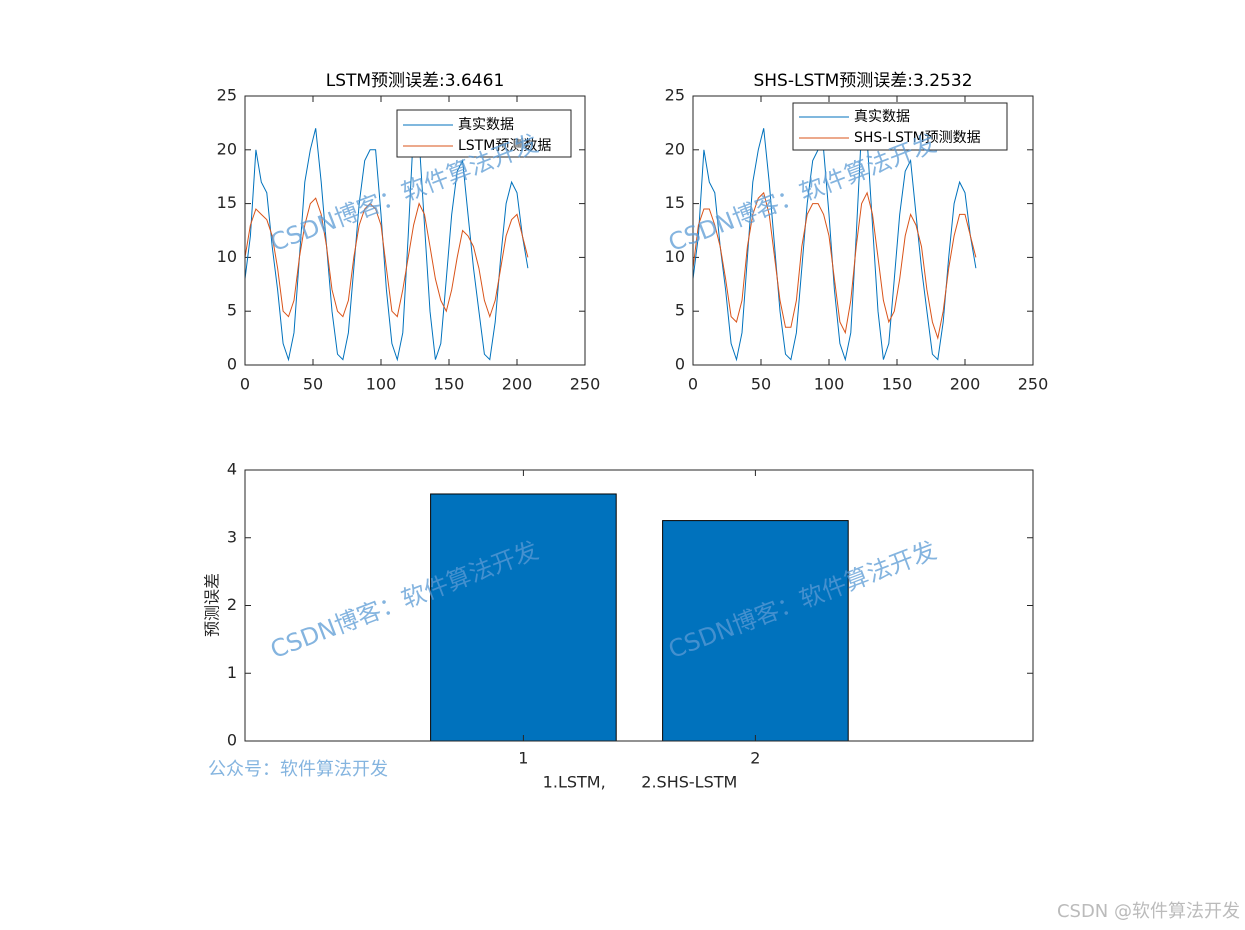 The height and width of the screenshot is (930, 1245). What do you see at coordinates (232, 469) in the screenshot?
I see `y-tick-label: 4` at bounding box center [232, 469].